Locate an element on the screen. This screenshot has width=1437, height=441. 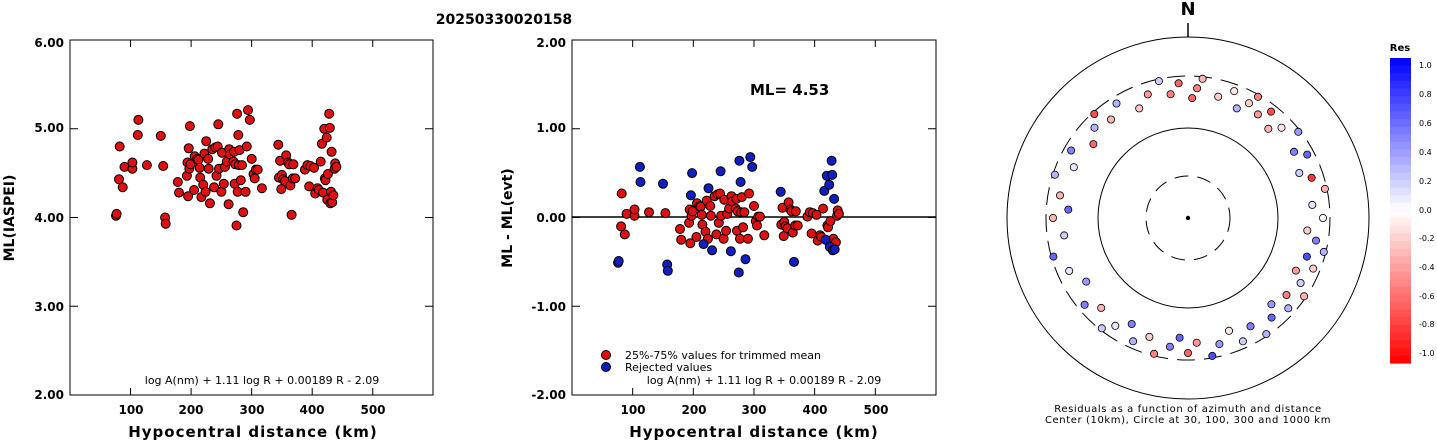
left-x-tick-label: 200 is located at coordinates (190, 410).